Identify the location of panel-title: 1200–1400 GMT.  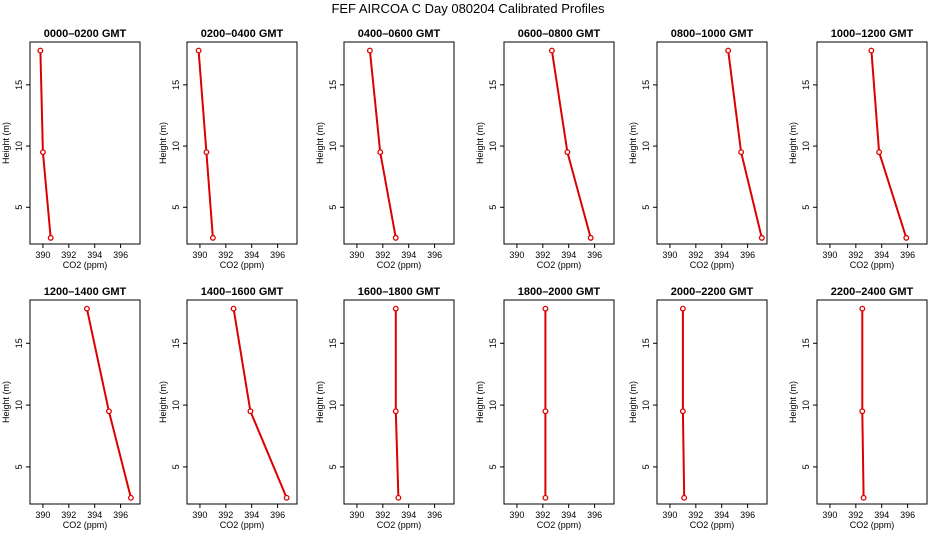
(85, 292).